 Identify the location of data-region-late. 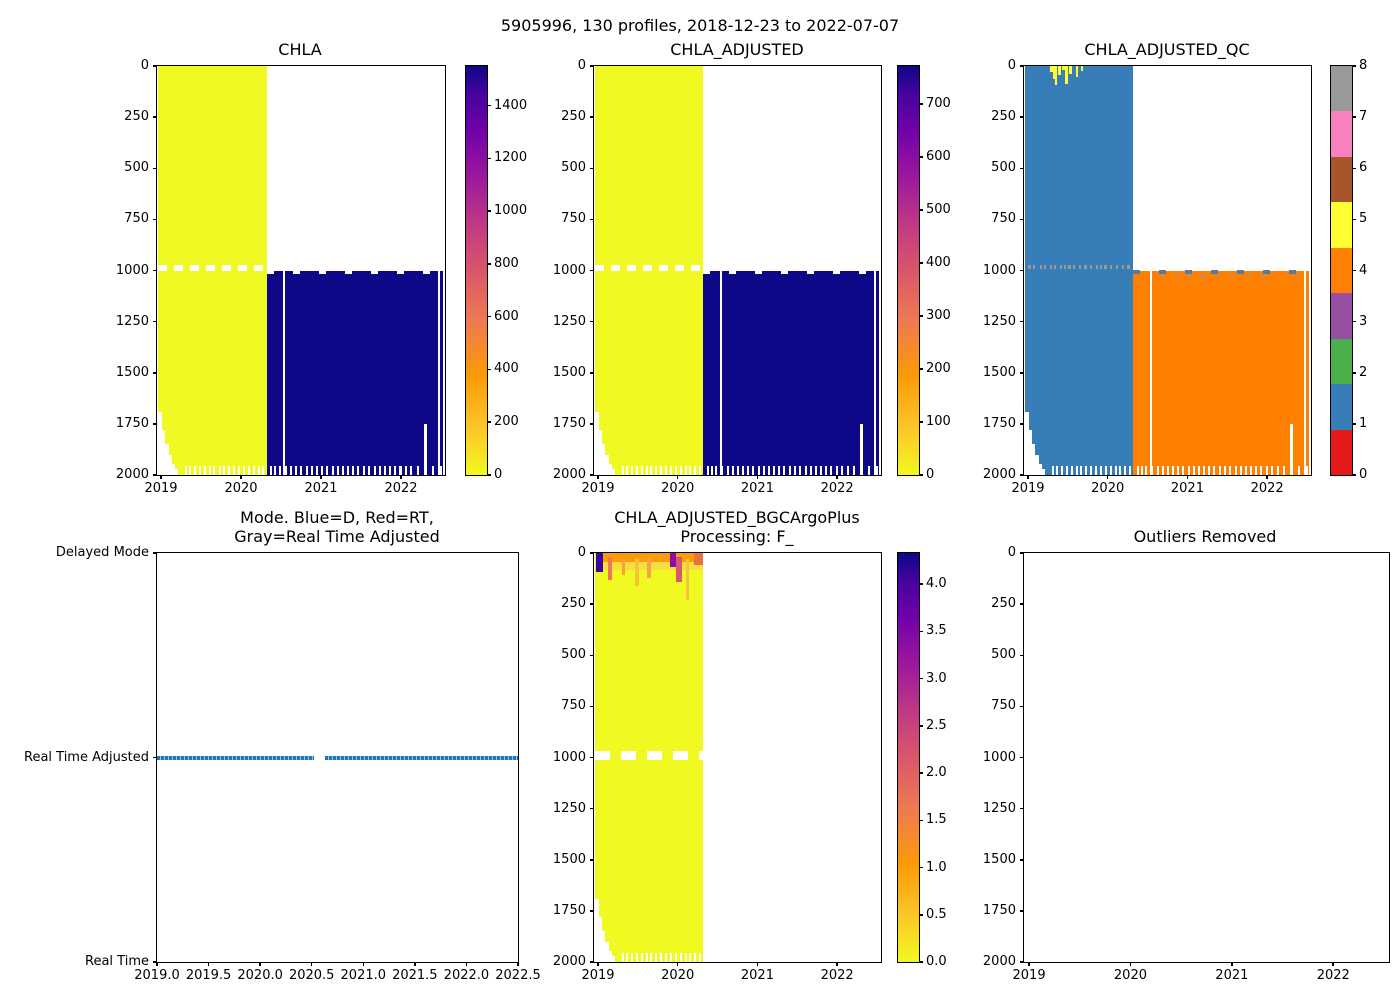
(1221, 372).